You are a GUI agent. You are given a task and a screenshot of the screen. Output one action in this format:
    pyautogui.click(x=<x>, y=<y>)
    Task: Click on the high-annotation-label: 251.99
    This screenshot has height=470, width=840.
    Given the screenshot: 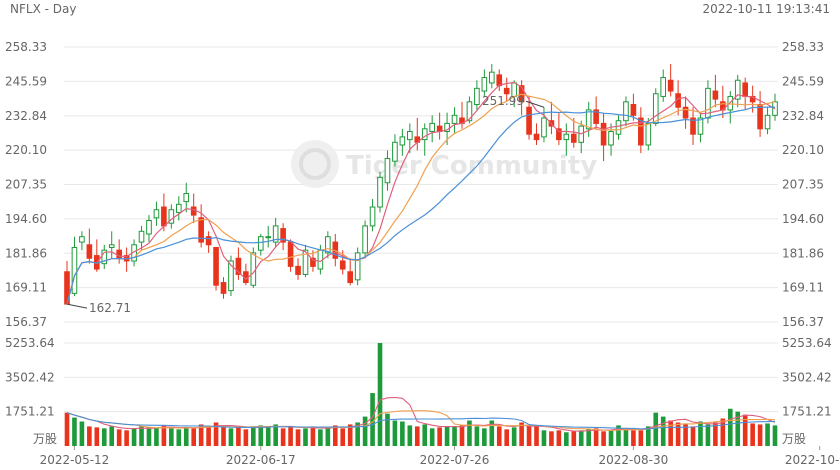 What is the action you would take?
    pyautogui.click(x=503, y=101)
    